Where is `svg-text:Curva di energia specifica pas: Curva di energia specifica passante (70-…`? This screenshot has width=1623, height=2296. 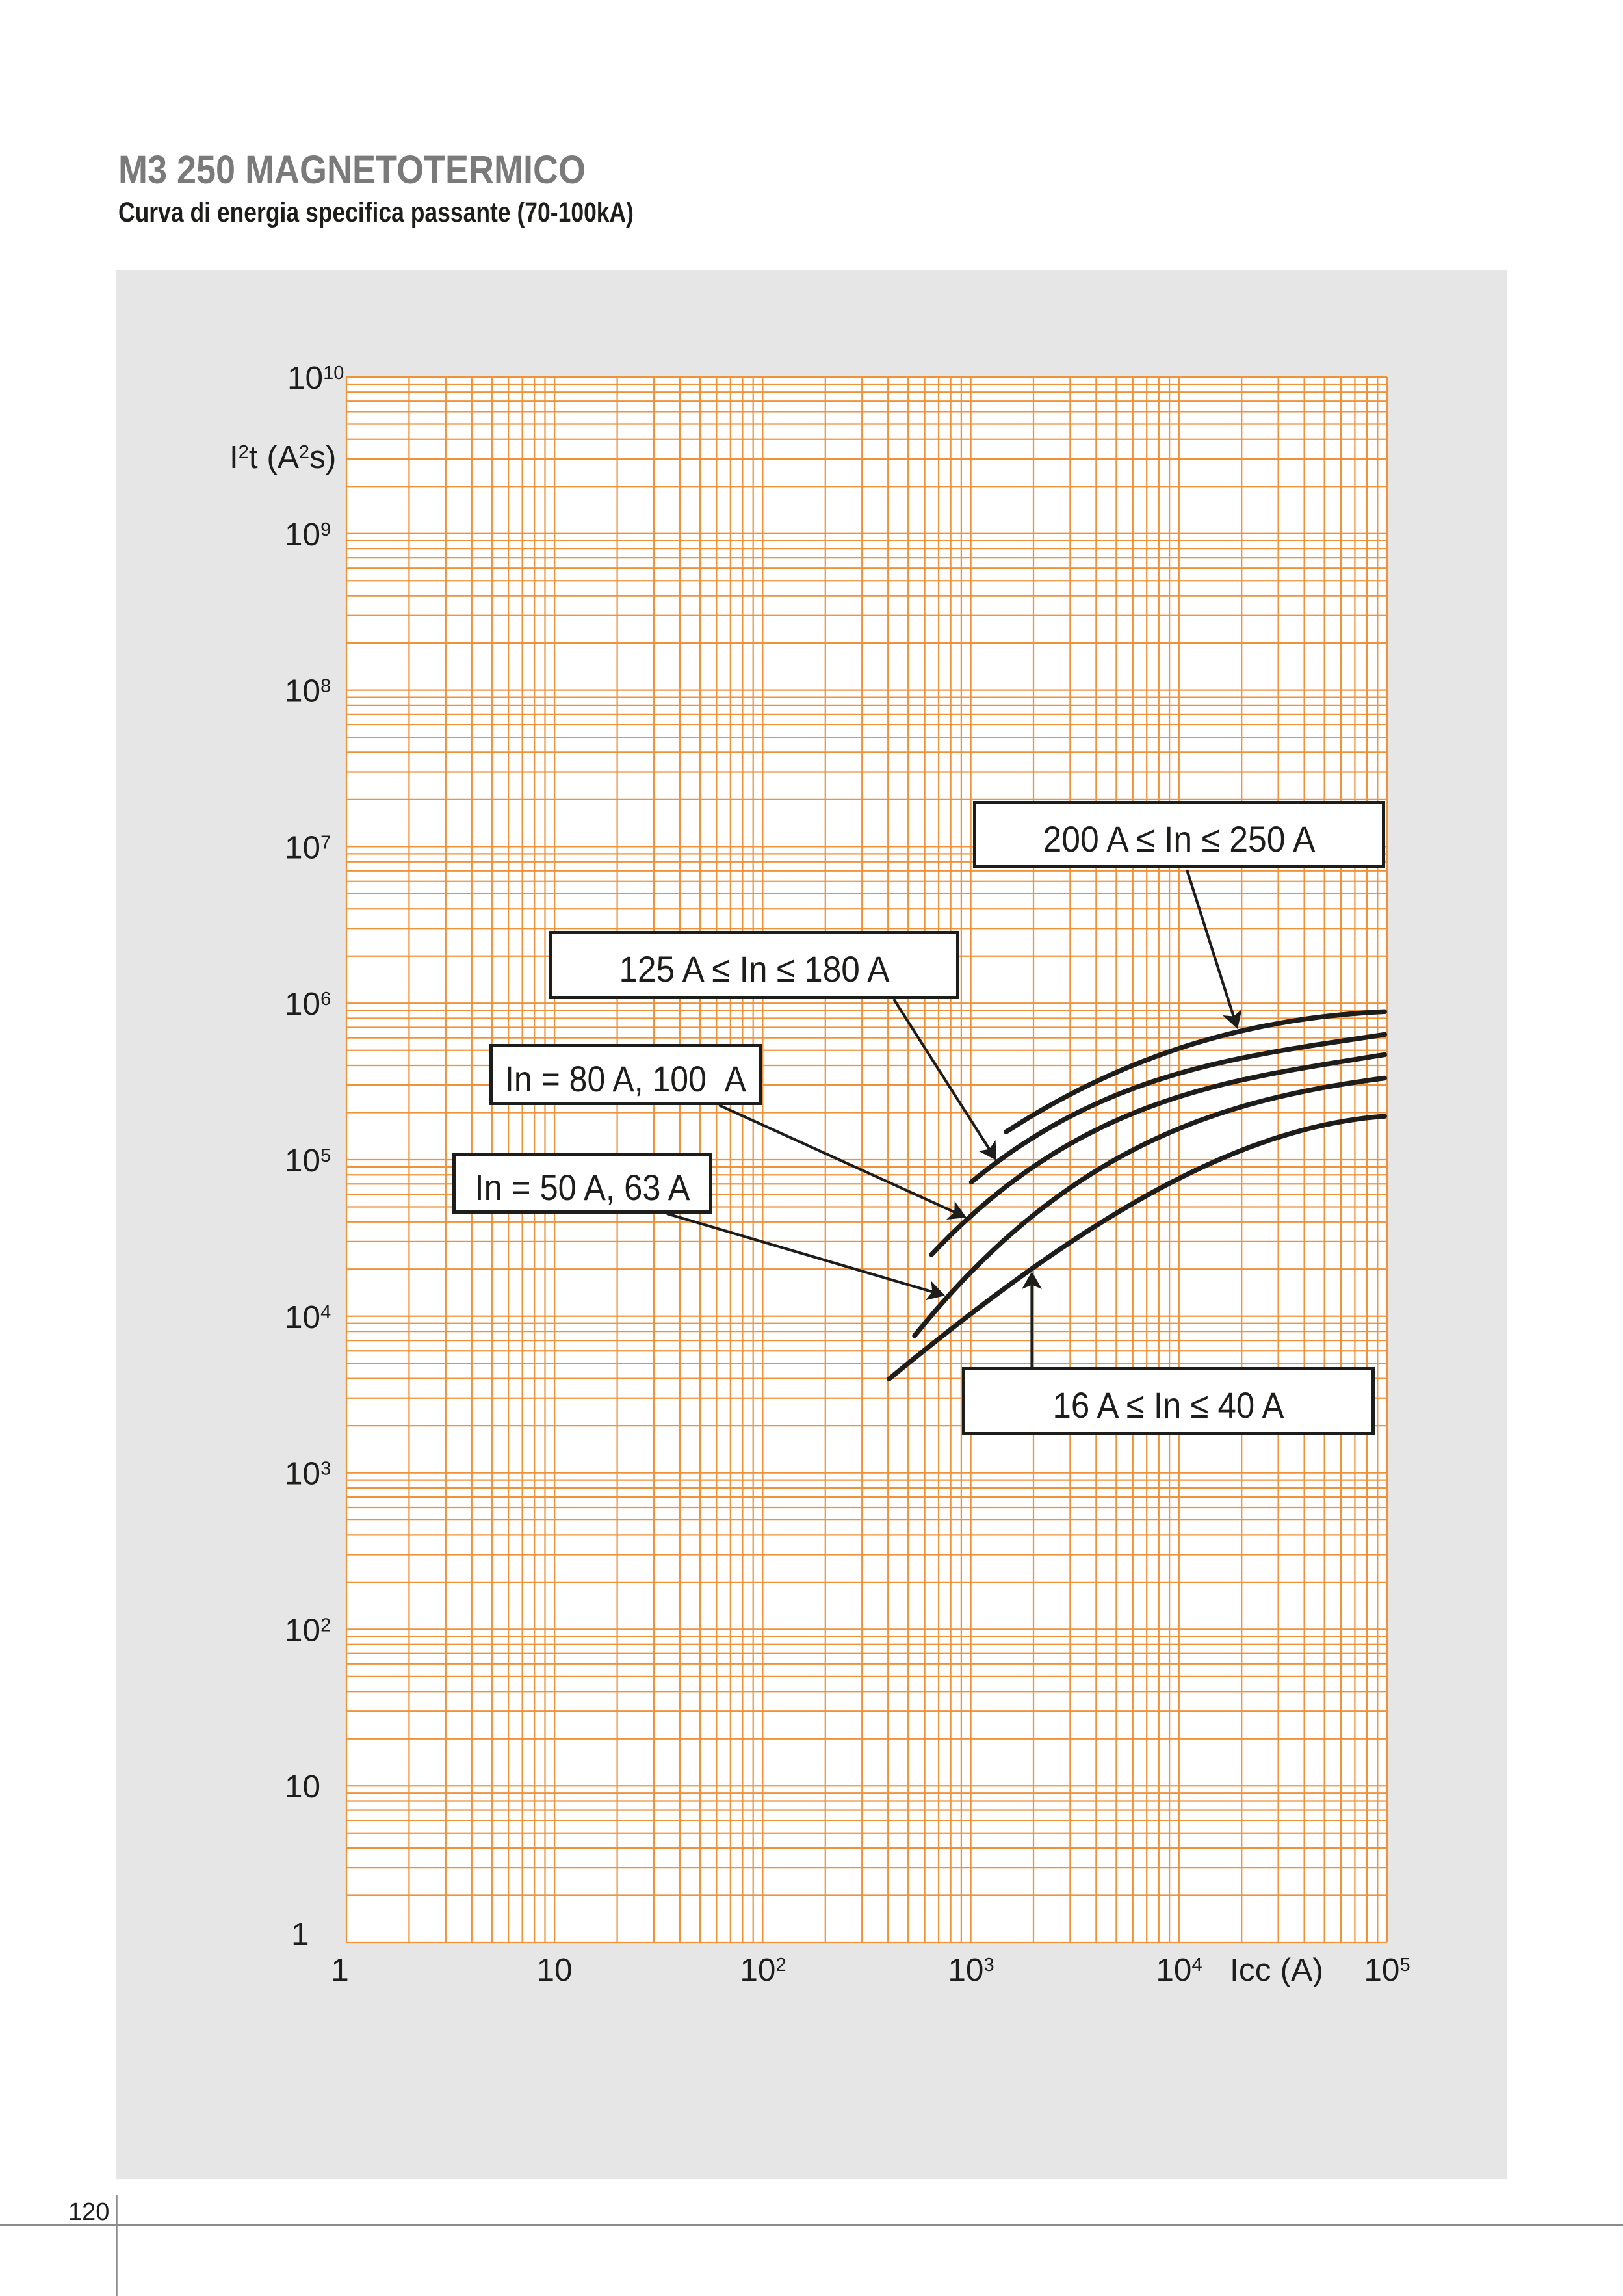 svg-text:Curva di energia specifica pas: Curva di energia specifica passante (70-… is located at coordinates (376, 212).